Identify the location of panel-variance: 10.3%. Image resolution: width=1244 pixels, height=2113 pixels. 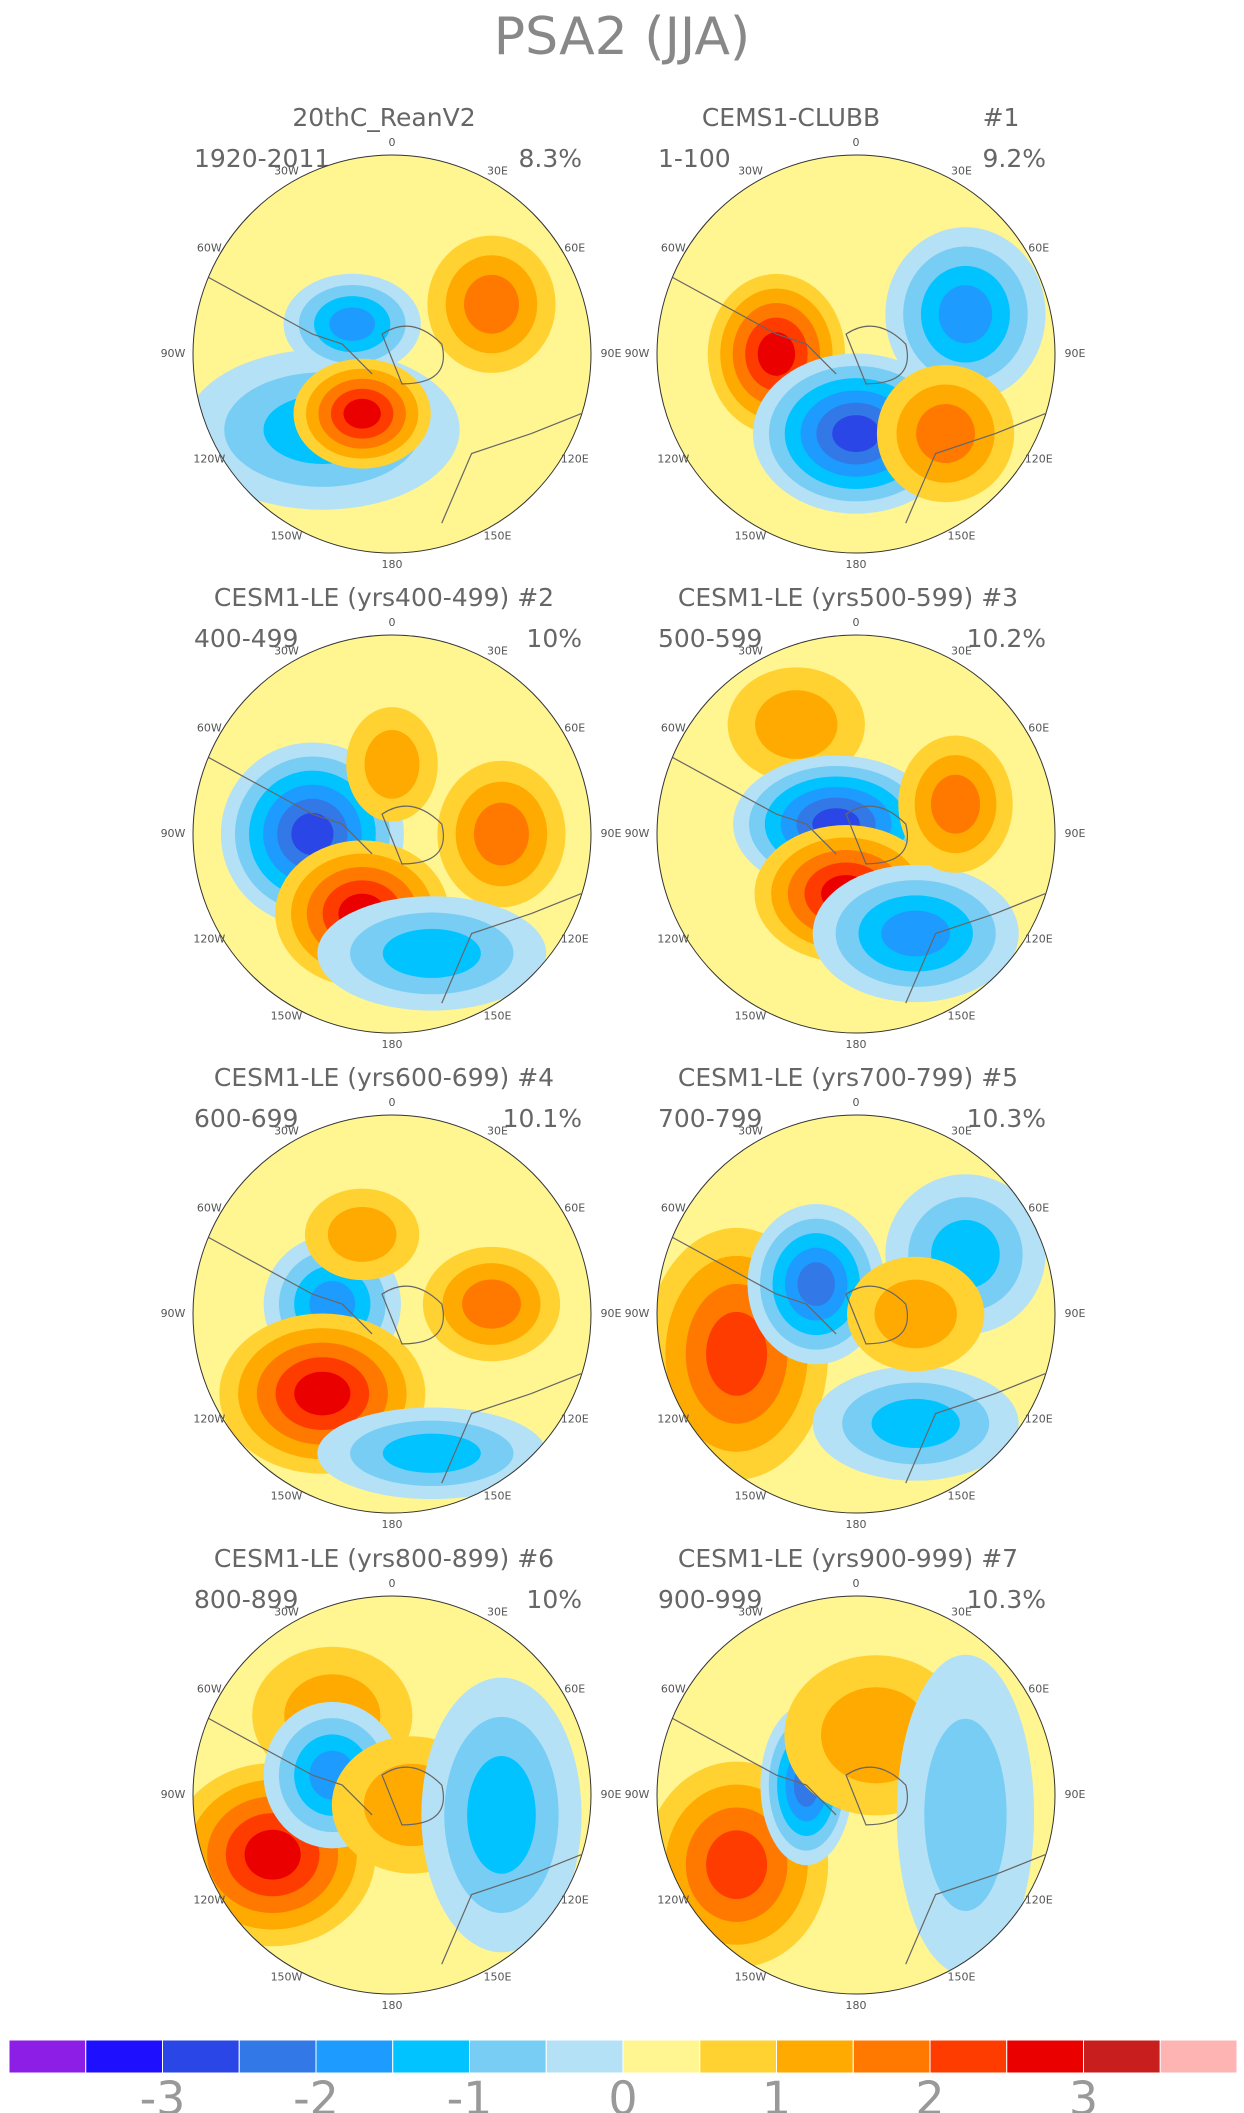
(1006, 1599).